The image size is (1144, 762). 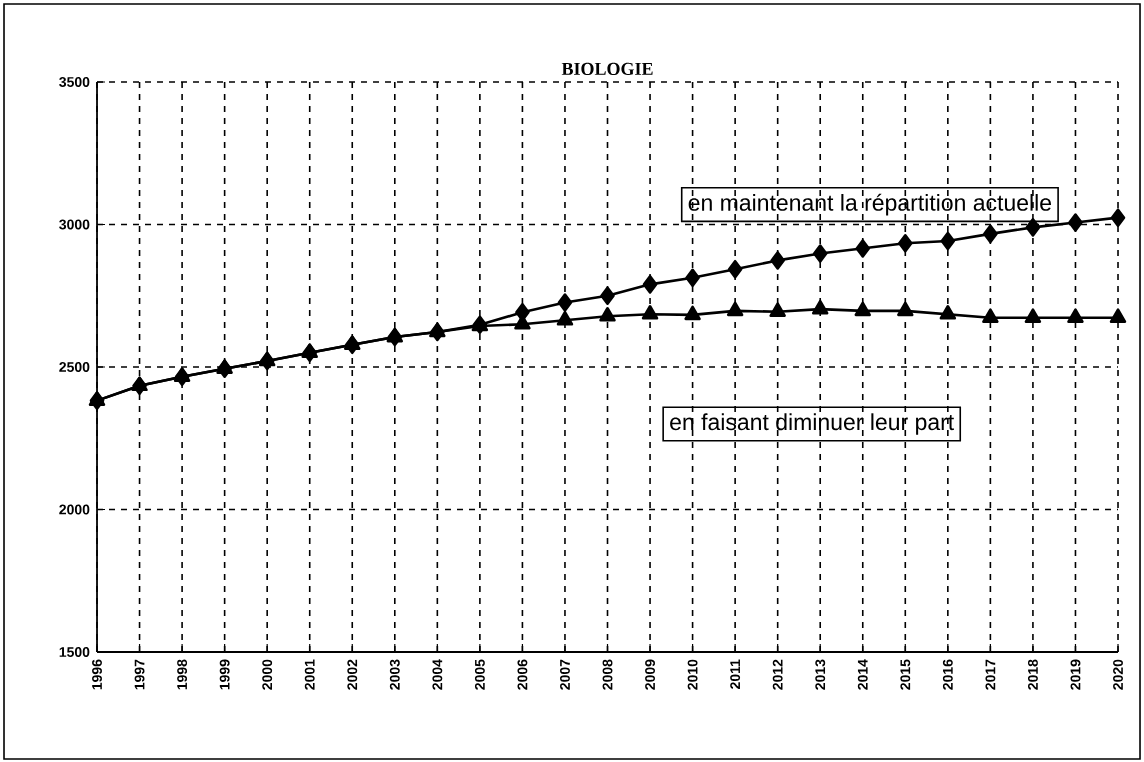 What do you see at coordinates (862, 674) in the screenshot?
I see `x-tick-label: 2014` at bounding box center [862, 674].